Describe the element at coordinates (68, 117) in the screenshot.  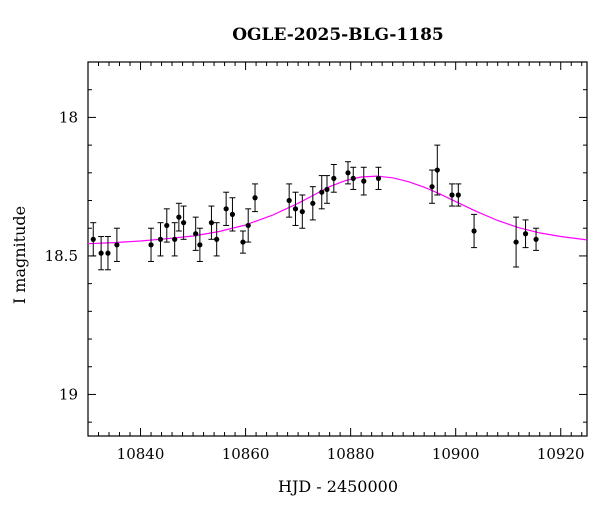
I see `y-tick-label: 18` at that location.